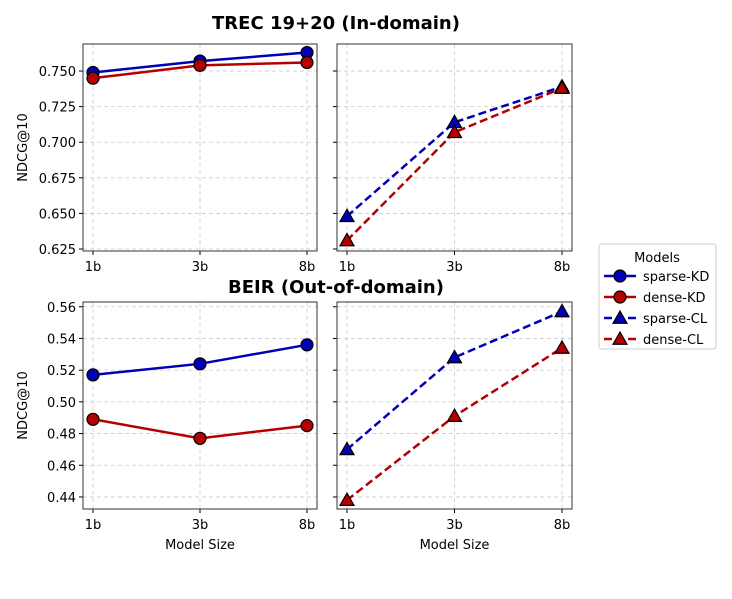 This screenshot has height=599, width=732. Describe the element at coordinates (336, 287) in the screenshot. I see `chart-title: BEIR (Out-of-domain)` at that location.